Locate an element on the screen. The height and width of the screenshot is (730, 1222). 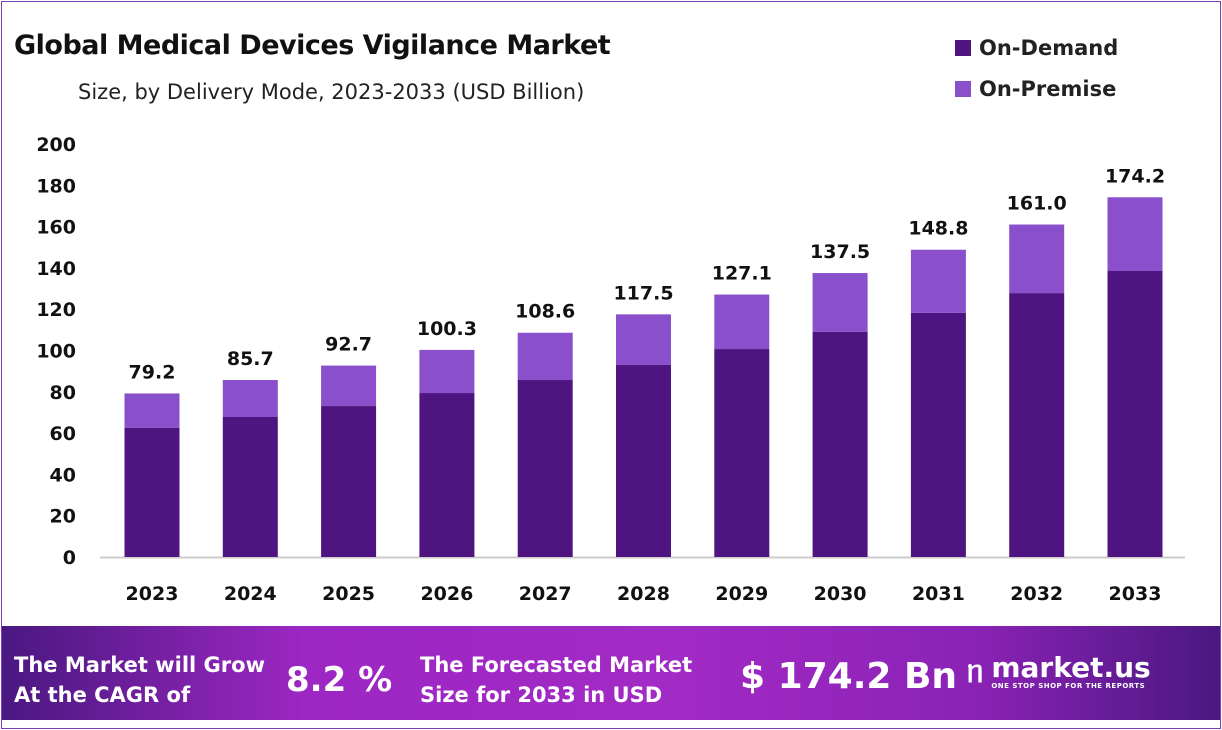
data-label: 79.2 is located at coordinates (152, 372).